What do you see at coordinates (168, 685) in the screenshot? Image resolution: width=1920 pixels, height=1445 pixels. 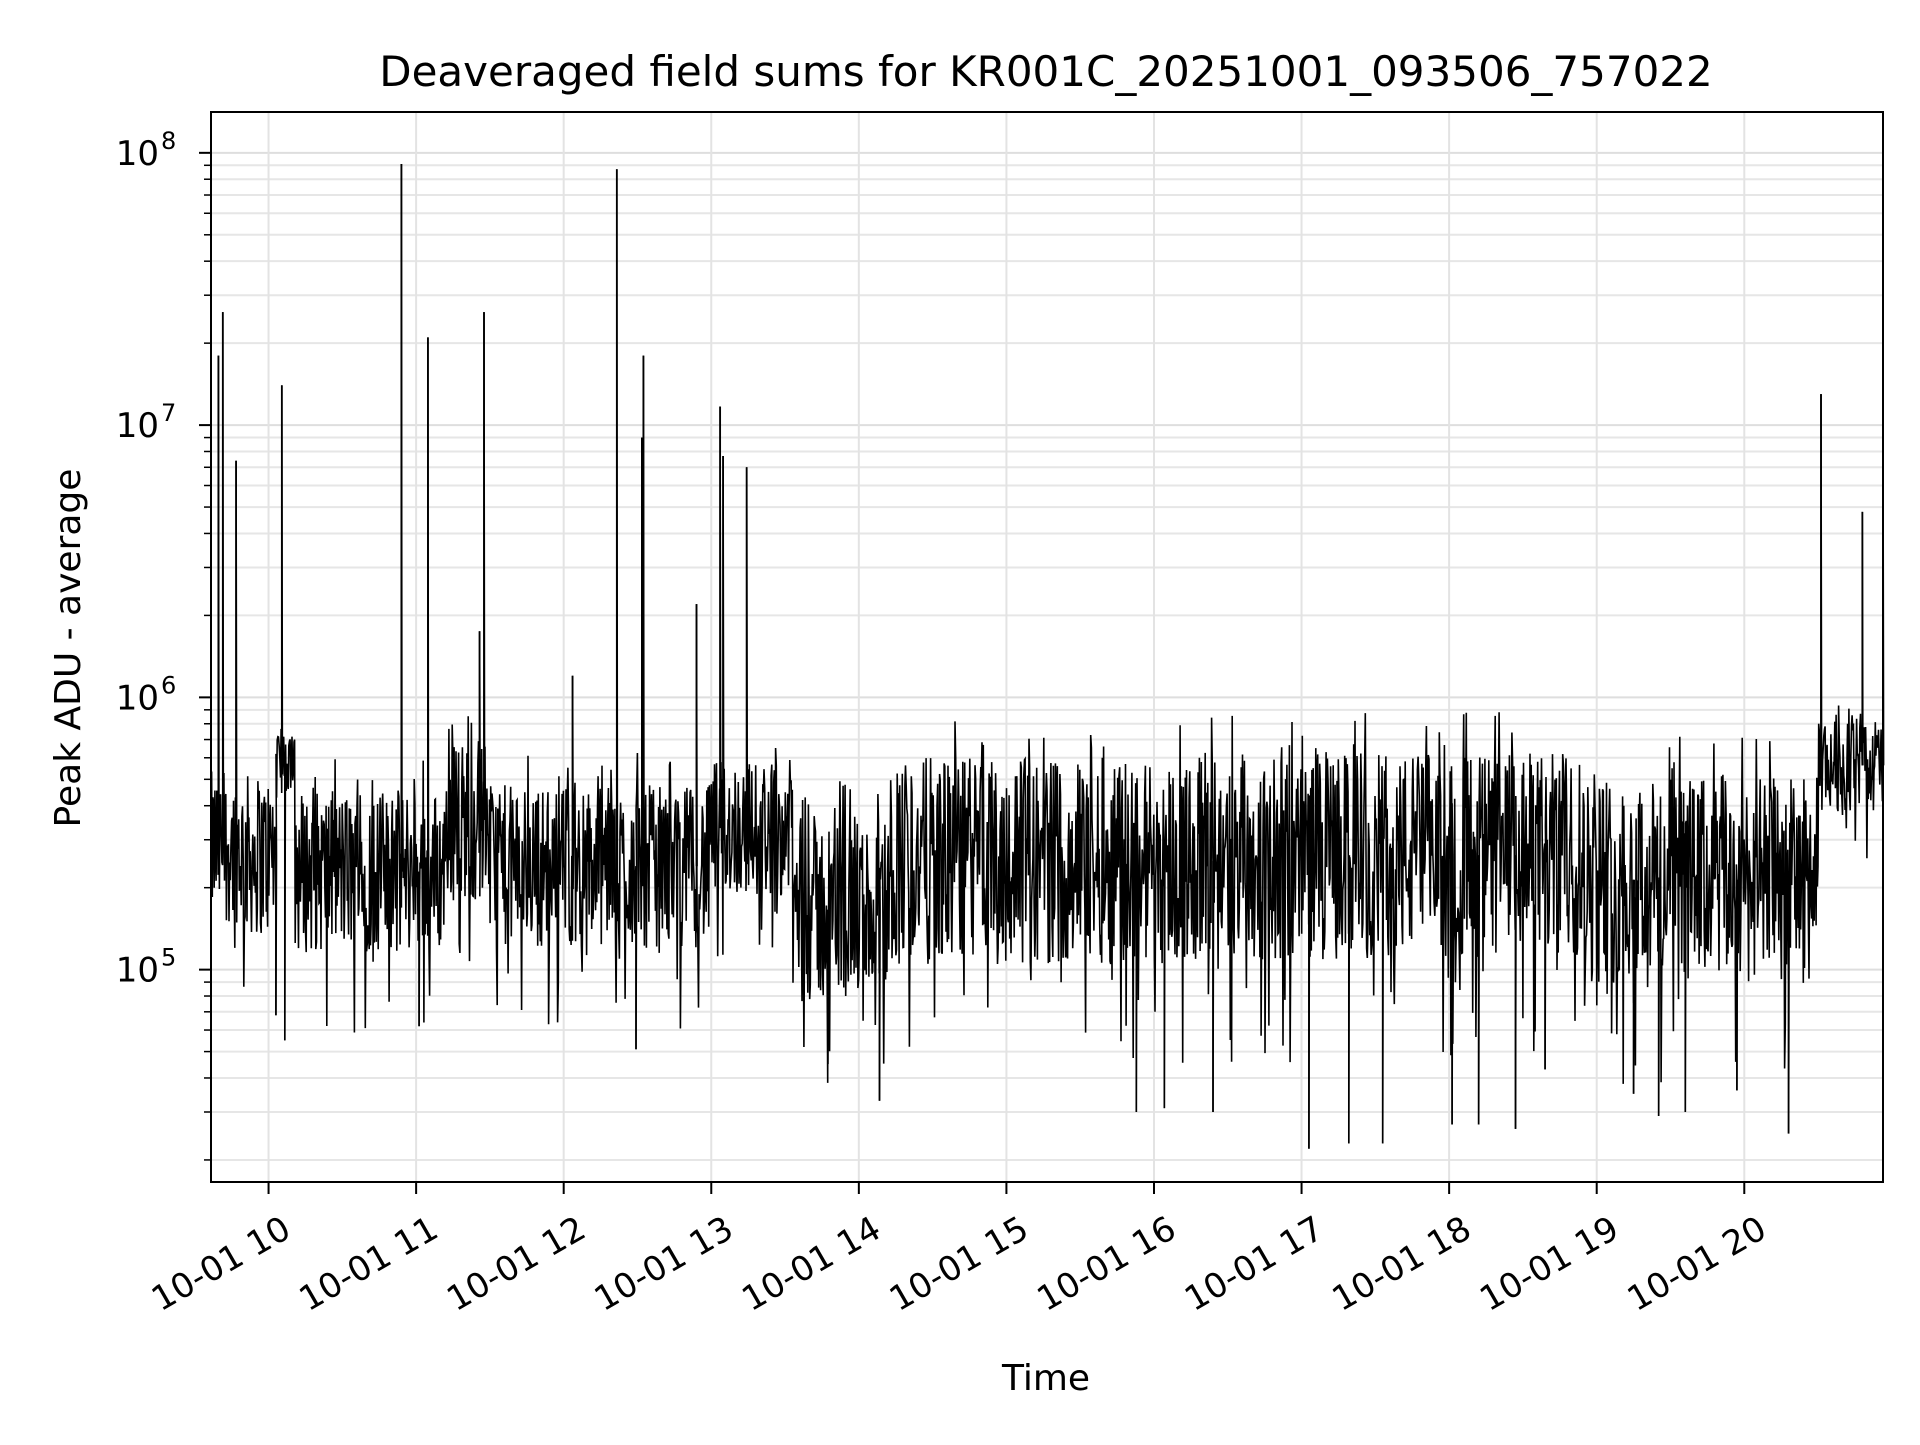 I see `y-tick-label-exponent: 6` at bounding box center [168, 685].